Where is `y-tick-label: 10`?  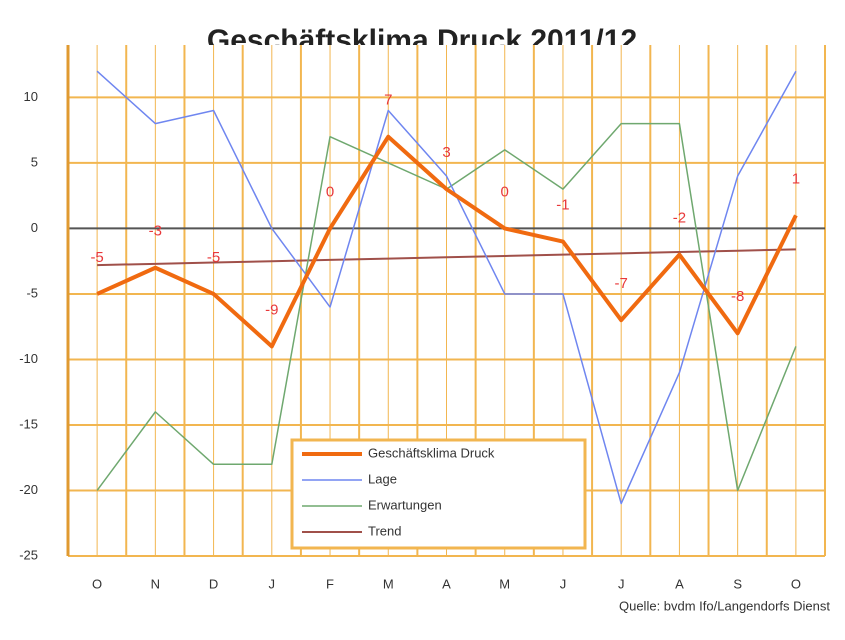 y-tick-label: 10 is located at coordinates (31, 96).